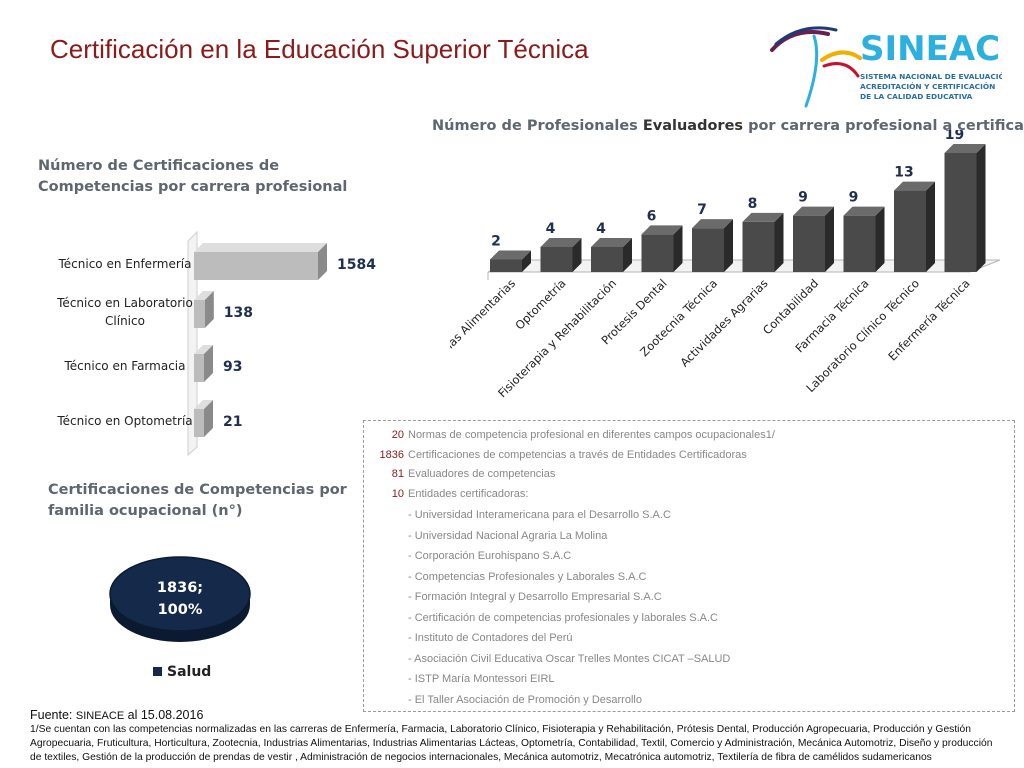  What do you see at coordinates (356, 265) in the screenshot?
I see `data-label: 1584` at bounding box center [356, 265].